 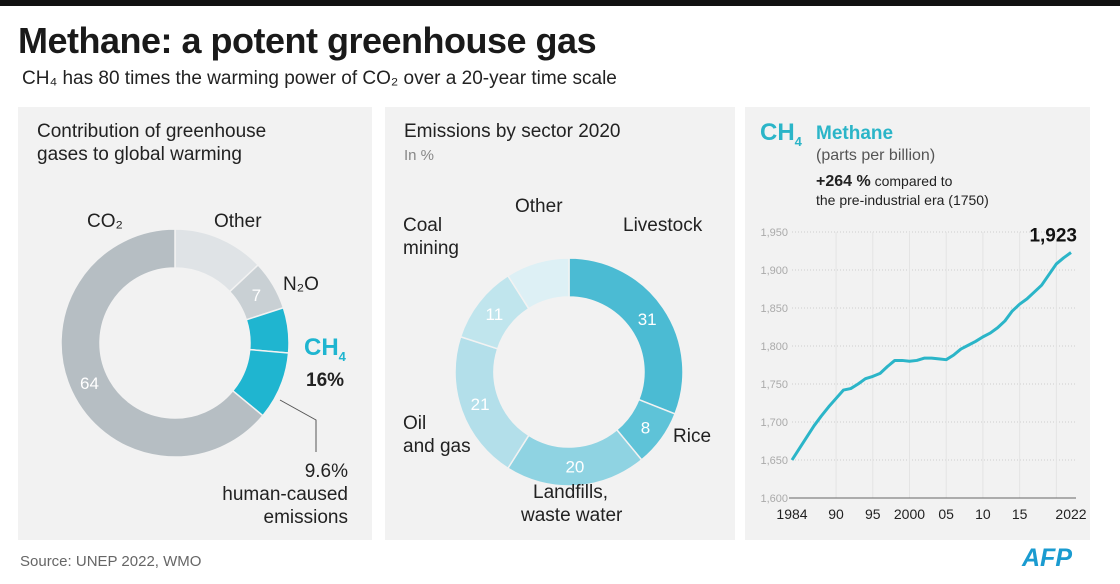 I want to click on label-human-value: 9.6%, so click(x=326, y=471).